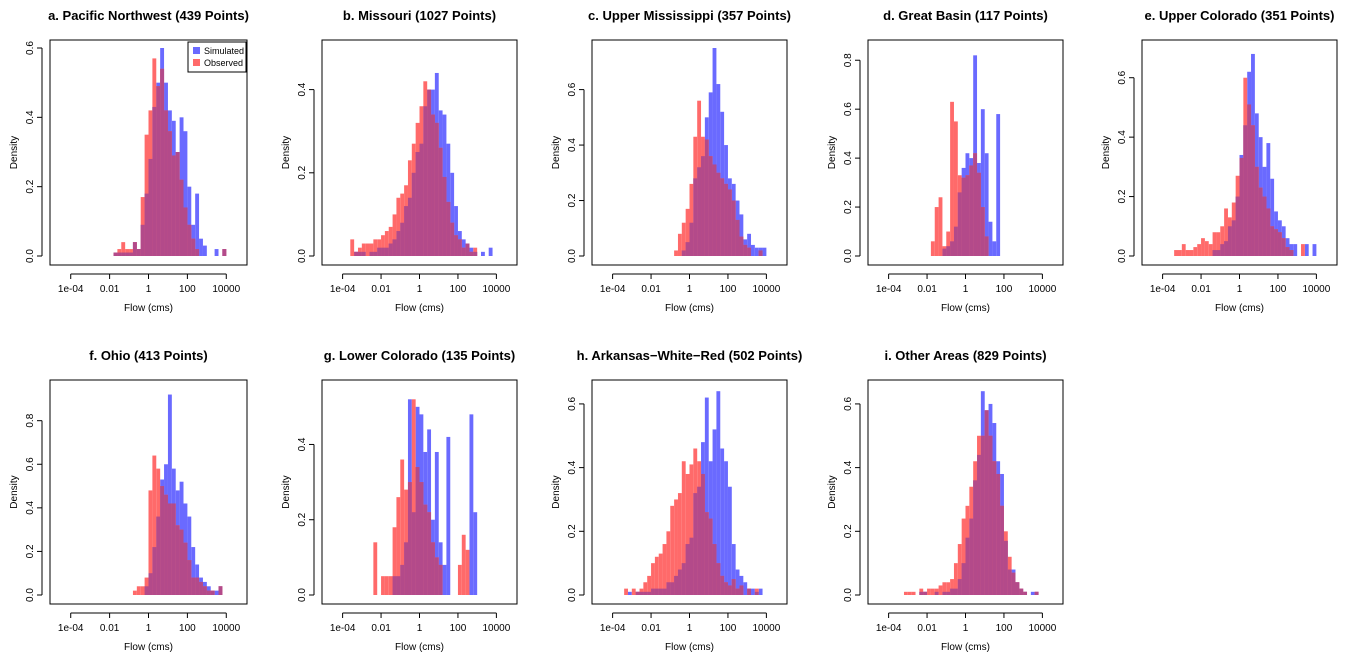 The image size is (1355, 656). I want to click on y-tick-label: 0.4, so click(302, 444).